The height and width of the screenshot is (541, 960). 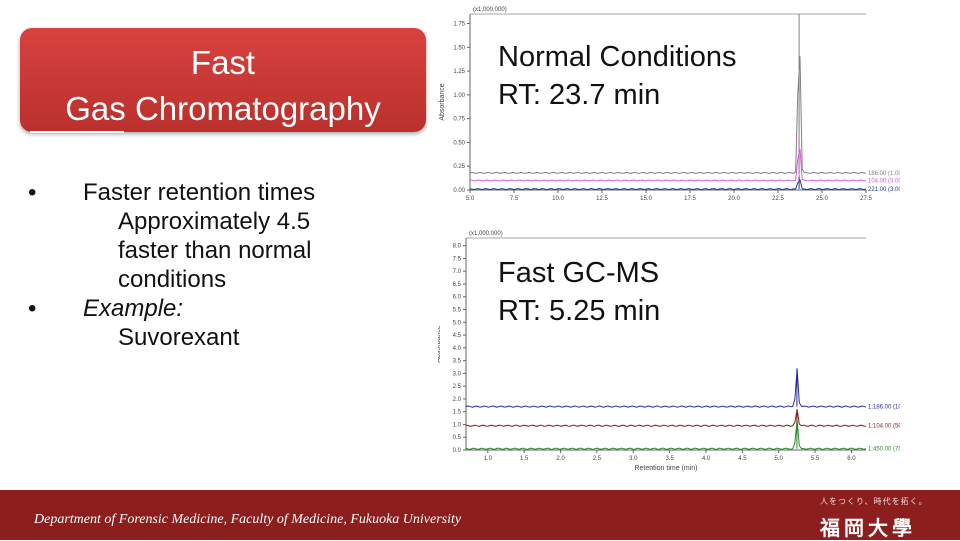 I want to click on series-label: 104.00 (3.00), so click(x=884, y=181).